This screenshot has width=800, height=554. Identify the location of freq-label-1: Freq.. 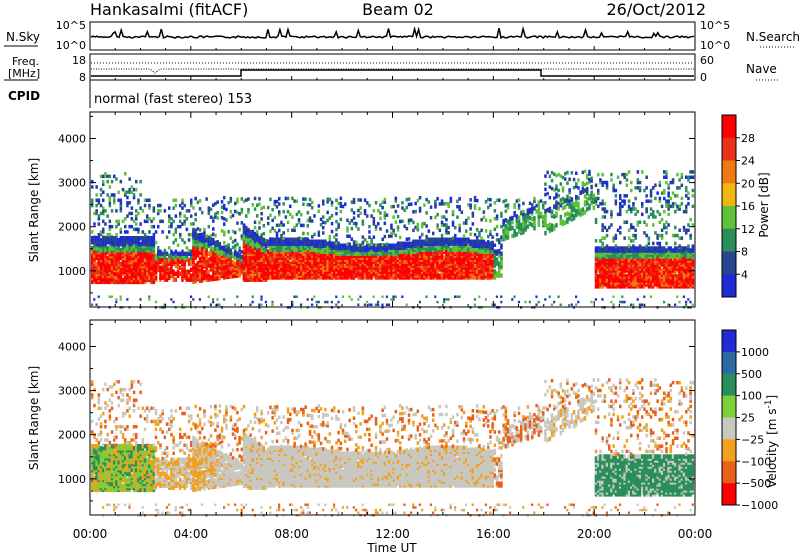
(25, 61).